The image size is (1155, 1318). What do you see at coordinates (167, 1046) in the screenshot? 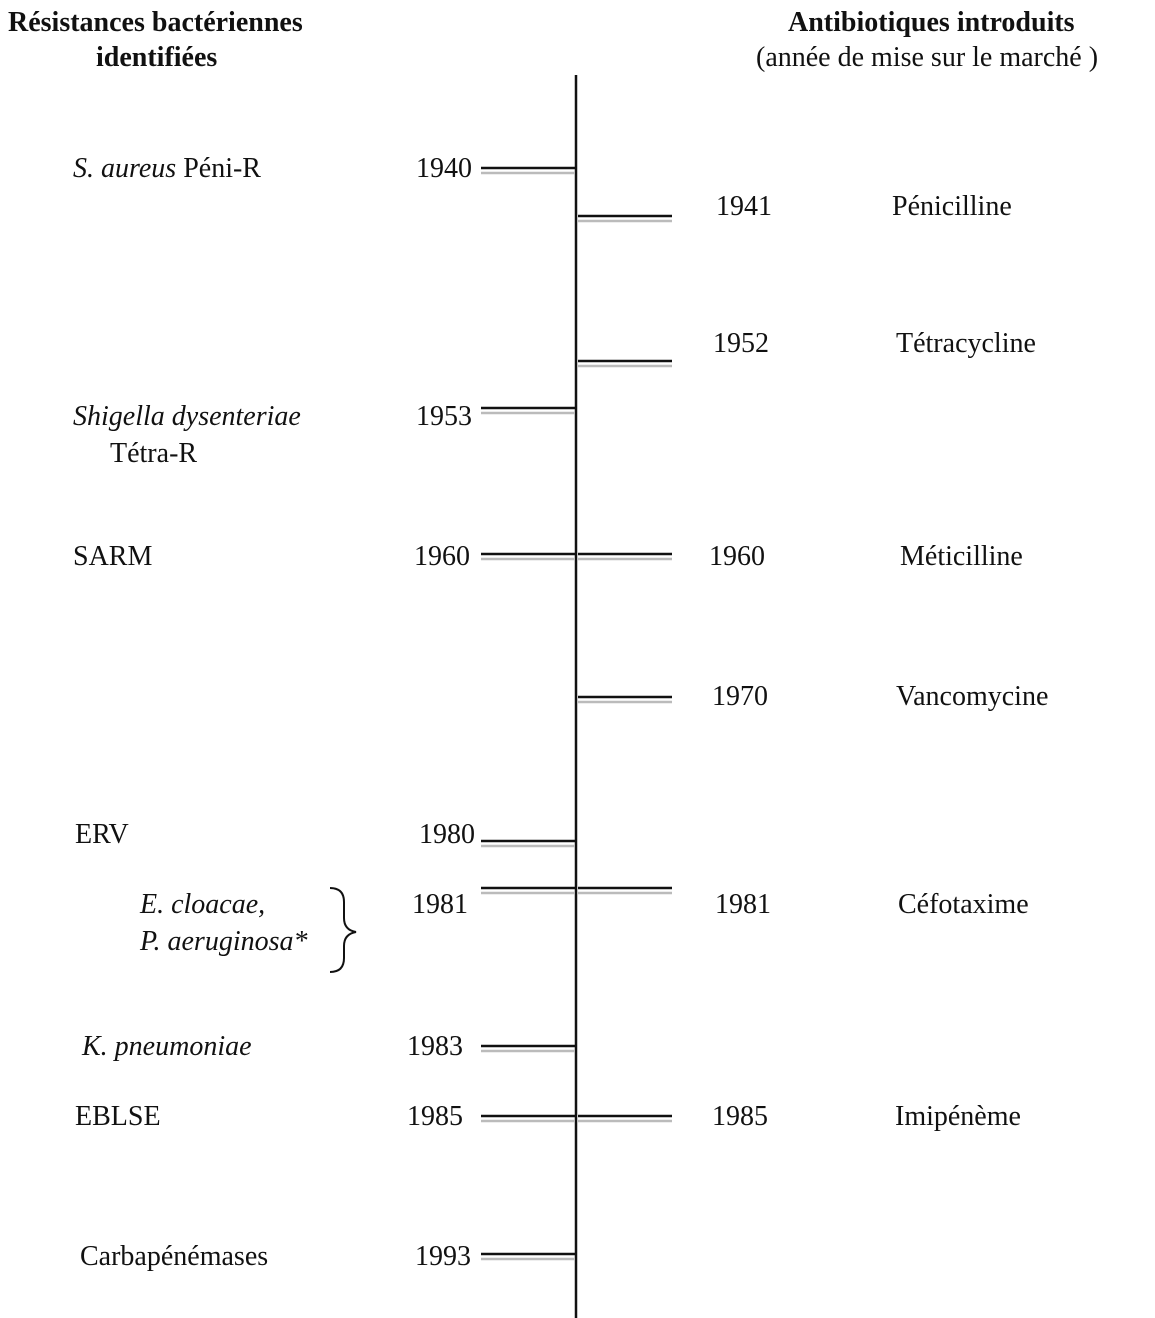
I see `organism: K. pneumoniae` at bounding box center [167, 1046].